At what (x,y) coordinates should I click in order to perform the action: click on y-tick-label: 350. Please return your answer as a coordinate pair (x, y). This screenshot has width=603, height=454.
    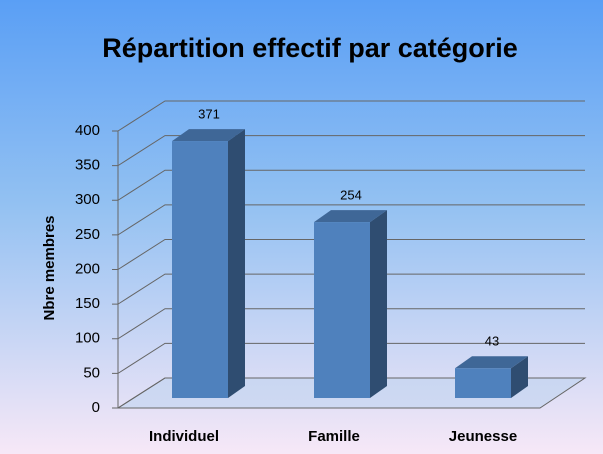
    Looking at the image, I should click on (87, 165).